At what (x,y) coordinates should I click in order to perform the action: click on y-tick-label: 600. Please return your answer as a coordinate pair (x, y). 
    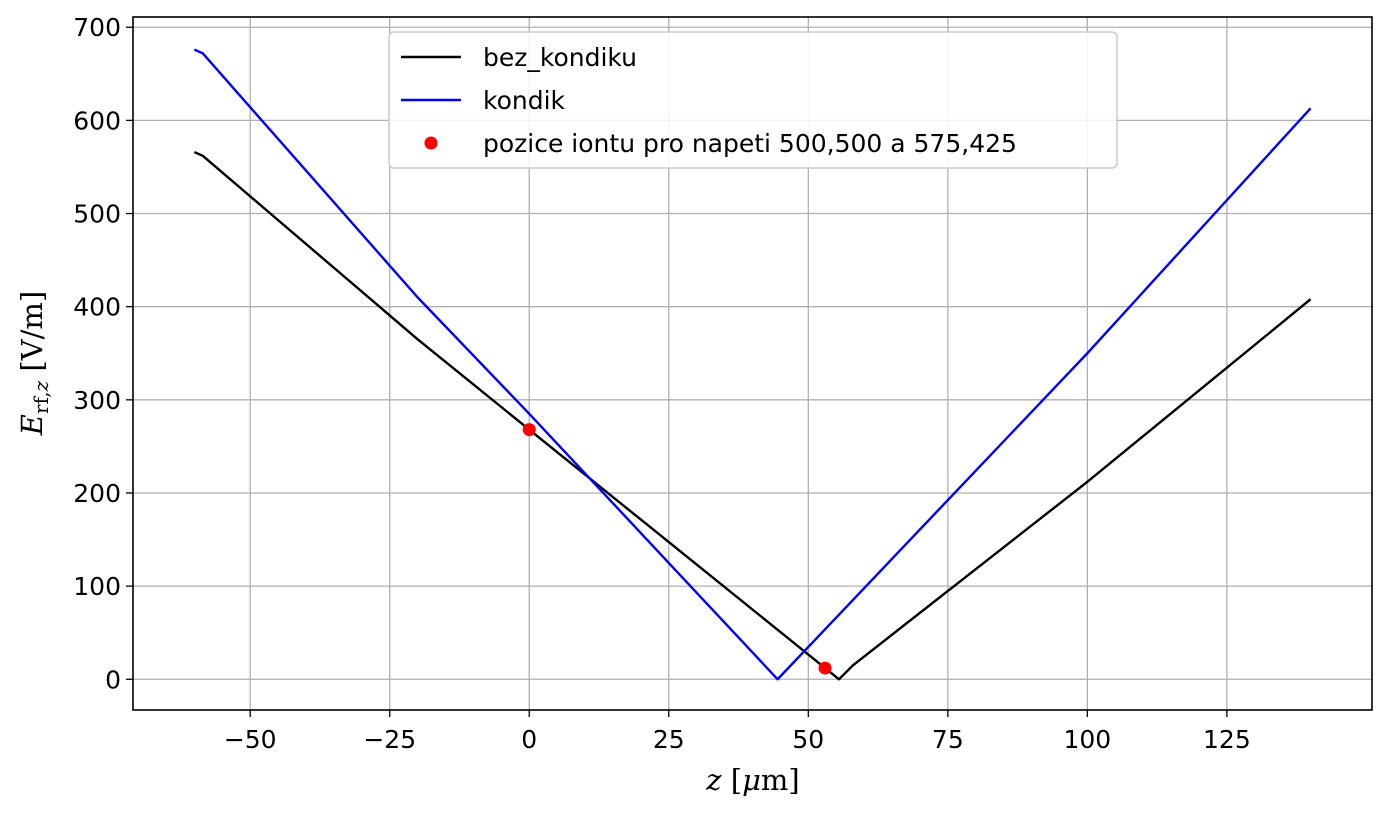
    Looking at the image, I should click on (97, 120).